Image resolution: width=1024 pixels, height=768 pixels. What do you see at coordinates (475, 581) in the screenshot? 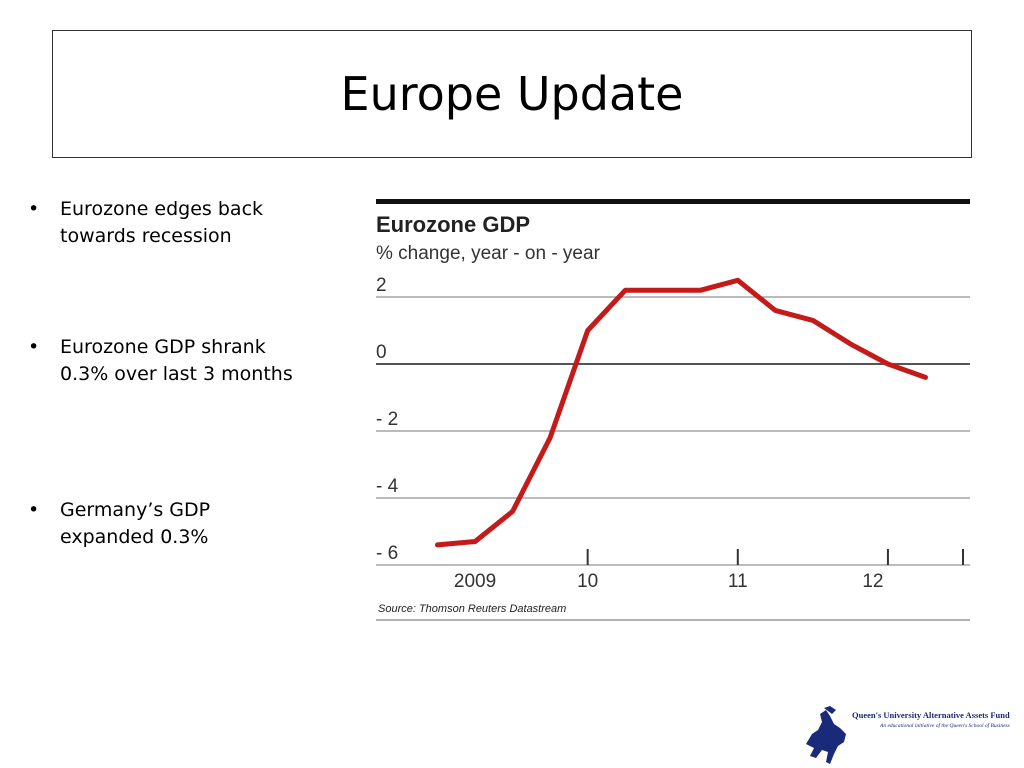
I see `x-tick-label: 2009` at bounding box center [475, 581].